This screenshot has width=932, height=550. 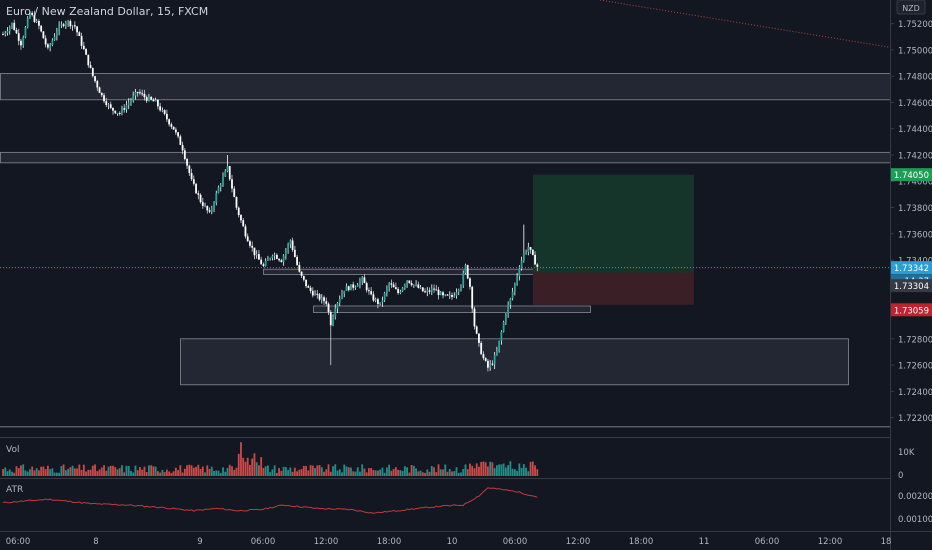 I want to click on price-tick-label: 1.72400, so click(x=915, y=393).